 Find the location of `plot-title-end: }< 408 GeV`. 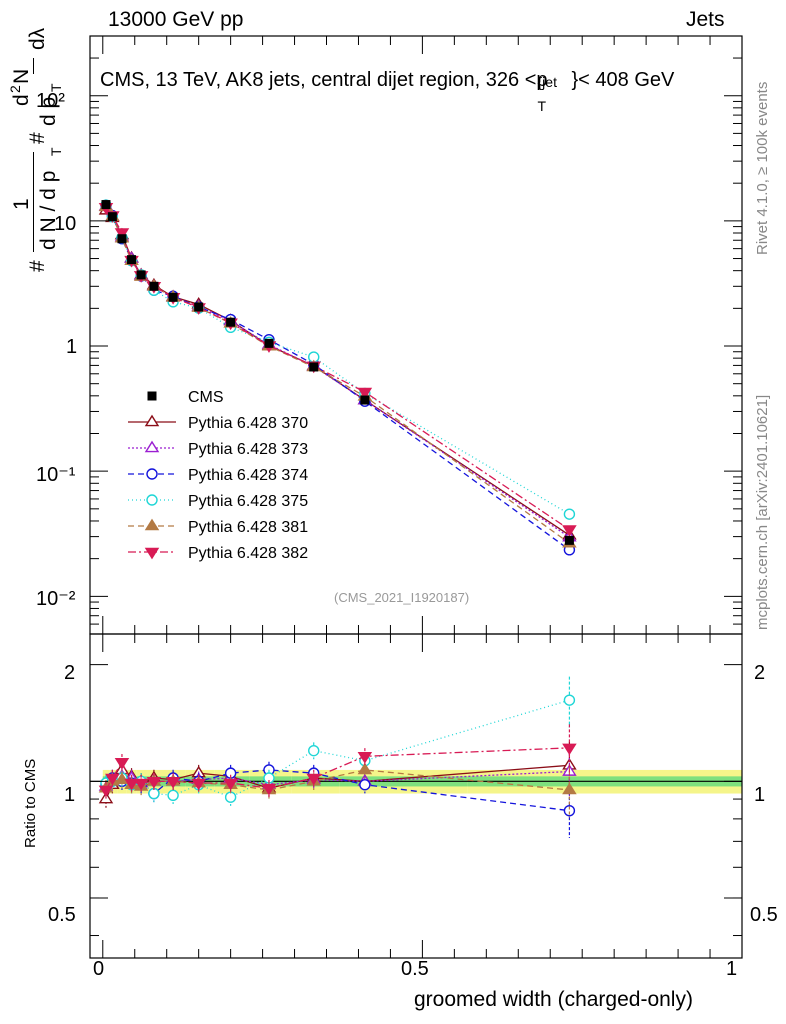

plot-title-end: }< 408 GeV is located at coordinates (623, 80).